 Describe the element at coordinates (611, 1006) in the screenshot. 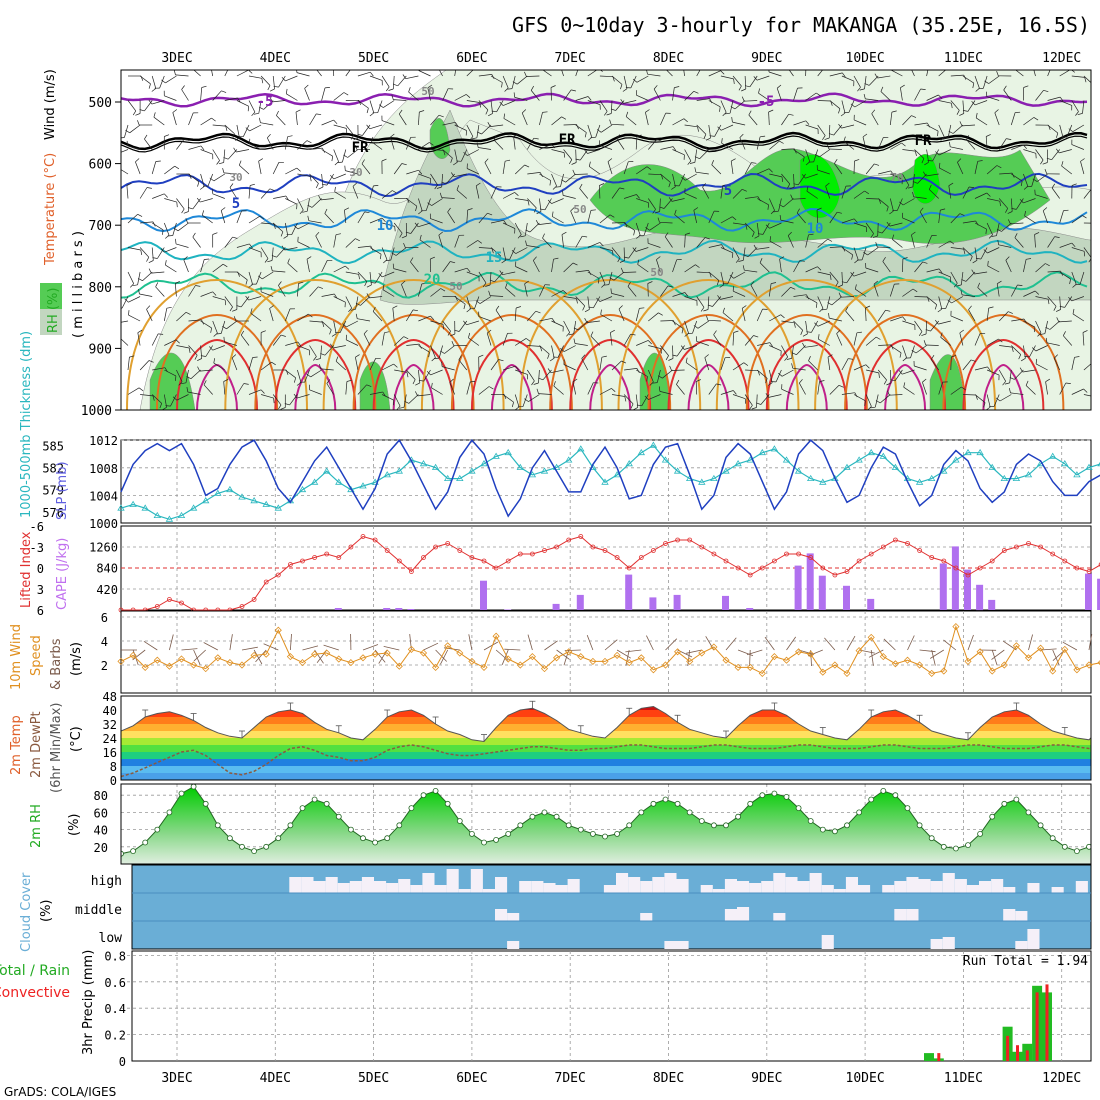

I see `precip-panel-frame` at that location.